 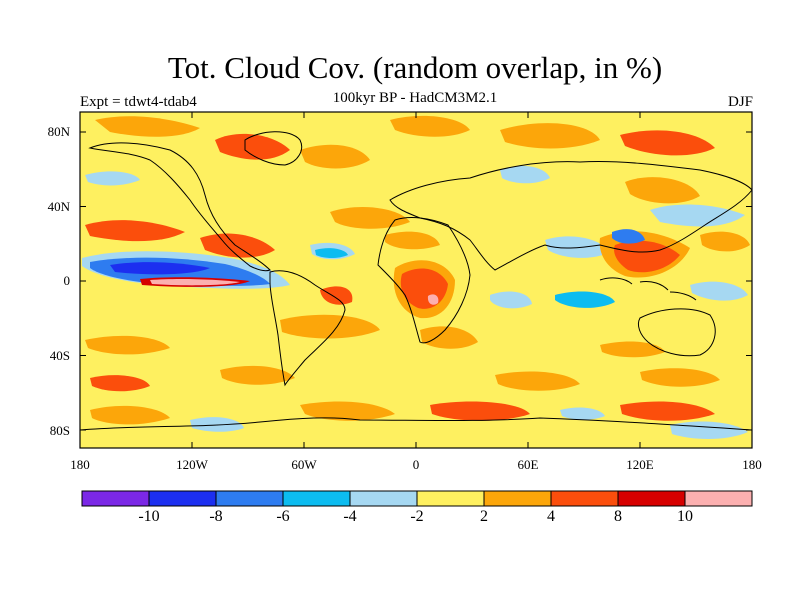 I want to click on lat-tick-label: 40S, so click(x=59, y=355).